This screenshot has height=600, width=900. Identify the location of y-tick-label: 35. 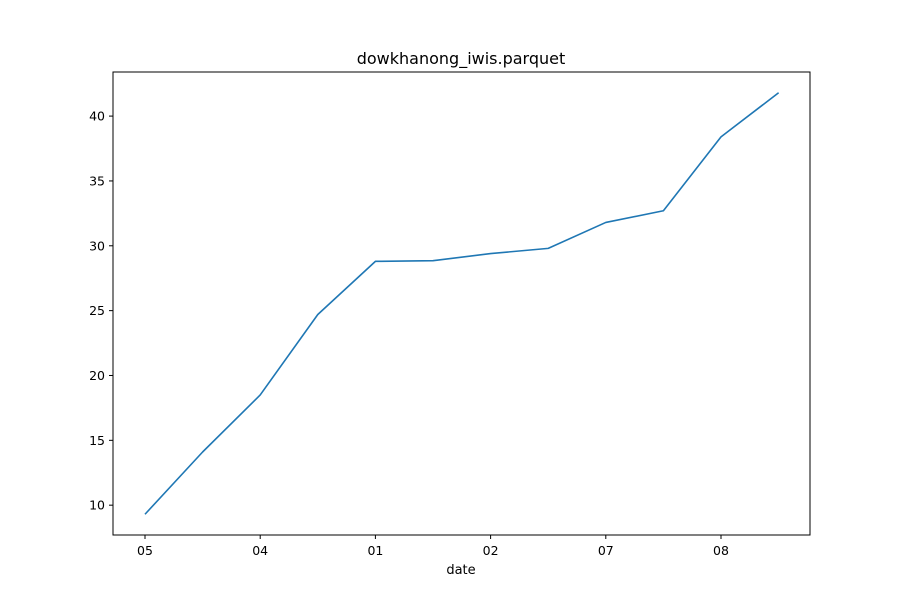
(97, 180).